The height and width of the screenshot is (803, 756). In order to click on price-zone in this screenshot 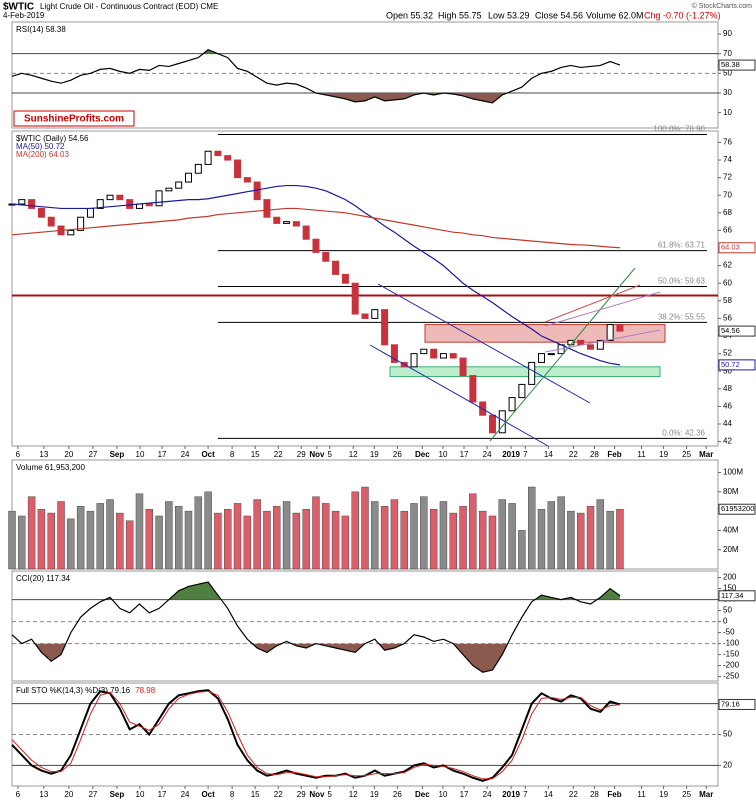, I will do `click(525, 371)`.